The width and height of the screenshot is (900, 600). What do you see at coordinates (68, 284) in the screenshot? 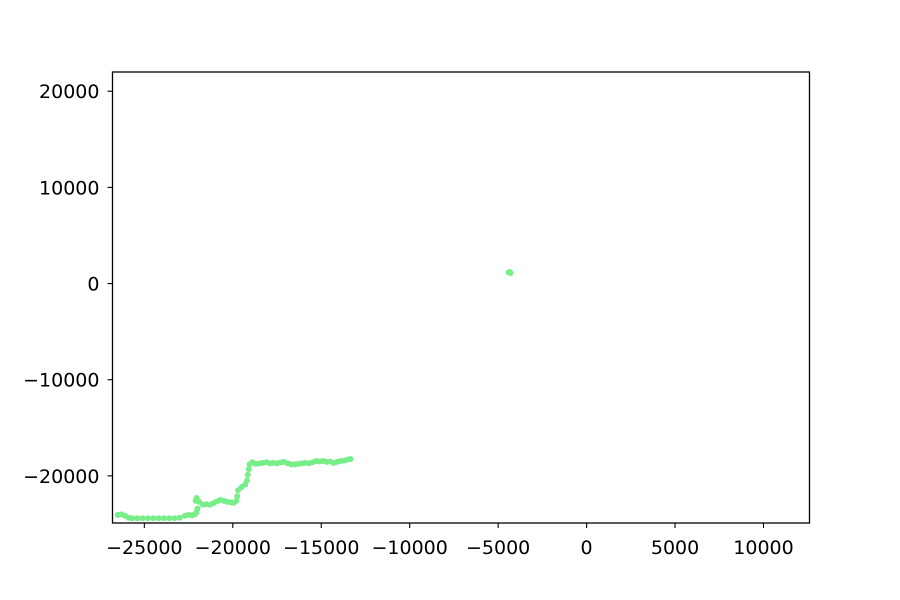
I see `y-axis-ticks: −20000 −10000 0 10000 20000` at bounding box center [68, 284].